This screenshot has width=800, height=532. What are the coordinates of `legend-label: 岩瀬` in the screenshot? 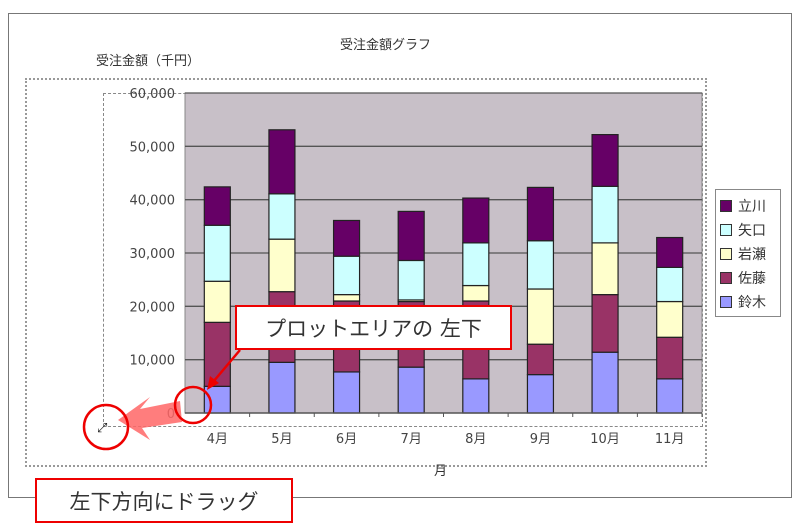 It's located at (752, 255).